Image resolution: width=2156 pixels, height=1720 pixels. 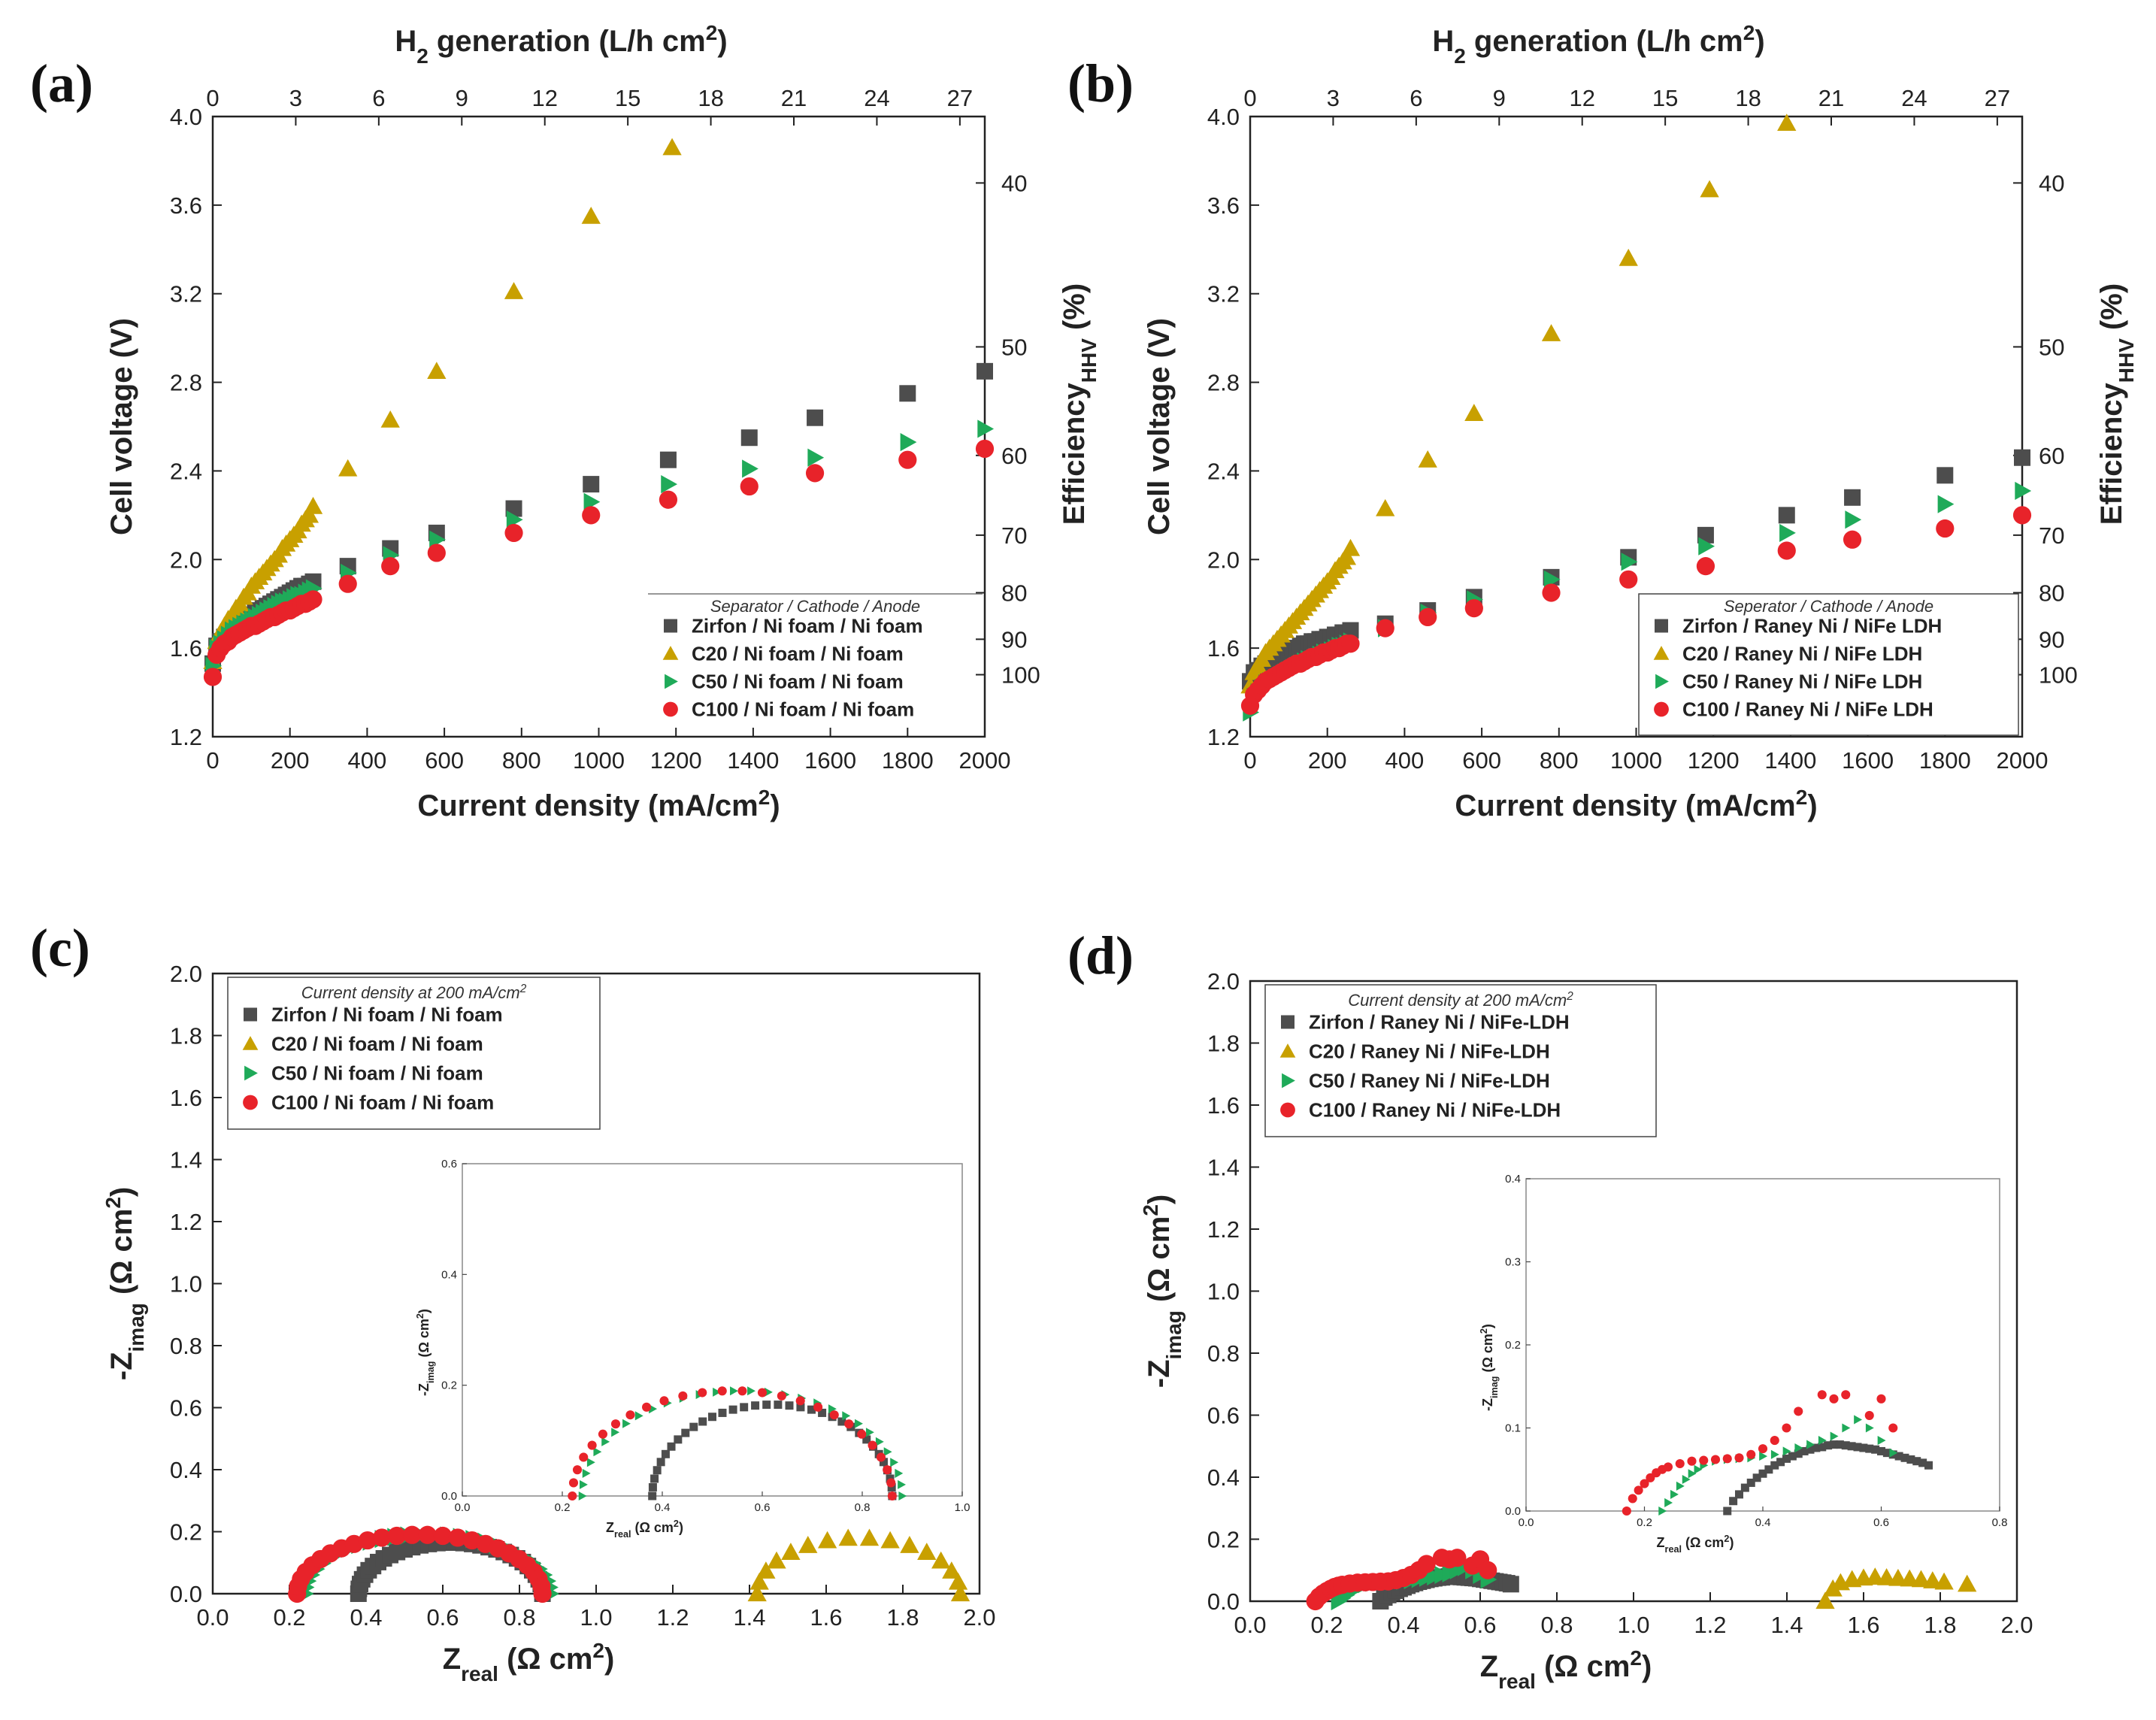 What do you see at coordinates (1288, 1022) in the screenshot?
I see `legend-marker-zirfon` at bounding box center [1288, 1022].